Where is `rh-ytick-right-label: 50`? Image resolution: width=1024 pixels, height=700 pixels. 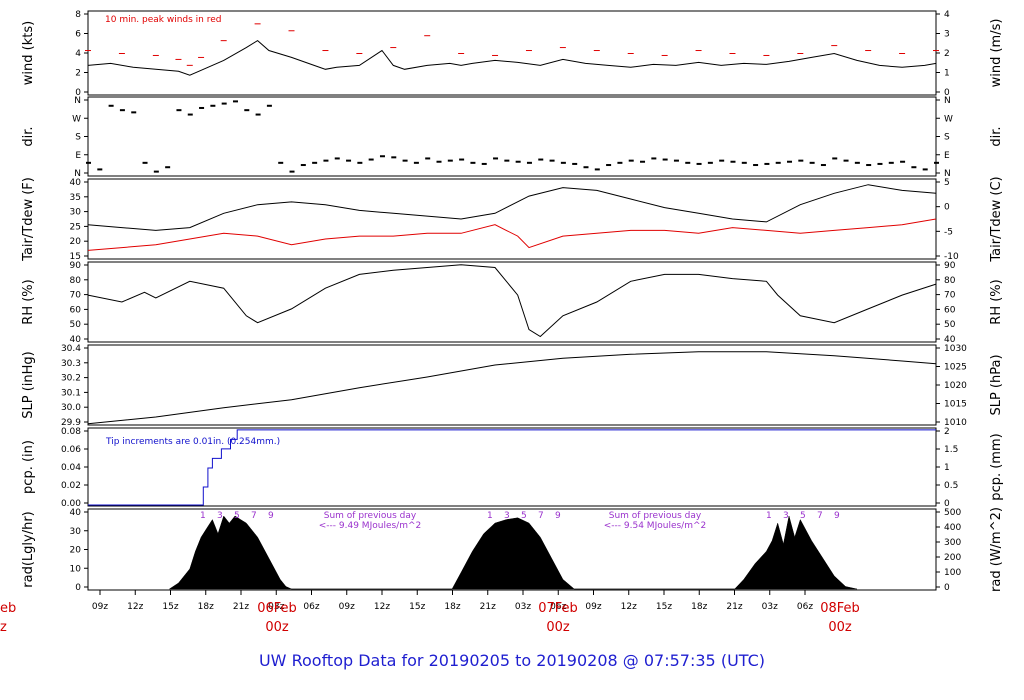
rh-ytick-right-label: 50 is located at coordinates (950, 325).